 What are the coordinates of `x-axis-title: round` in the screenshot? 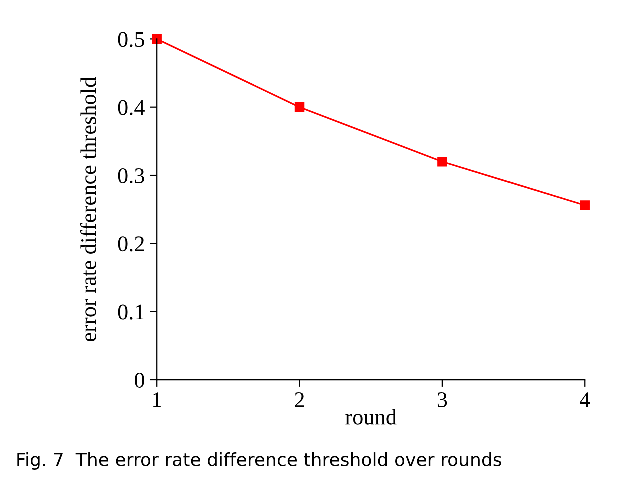 It's located at (371, 417).